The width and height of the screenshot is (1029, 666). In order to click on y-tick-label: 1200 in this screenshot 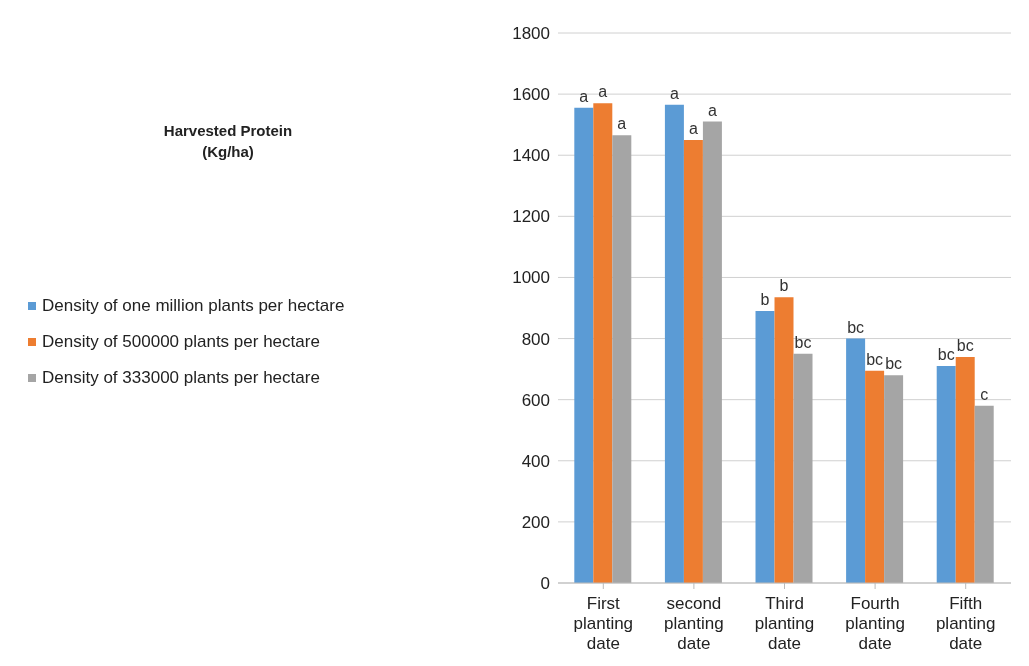, I will do `click(531, 217)`.